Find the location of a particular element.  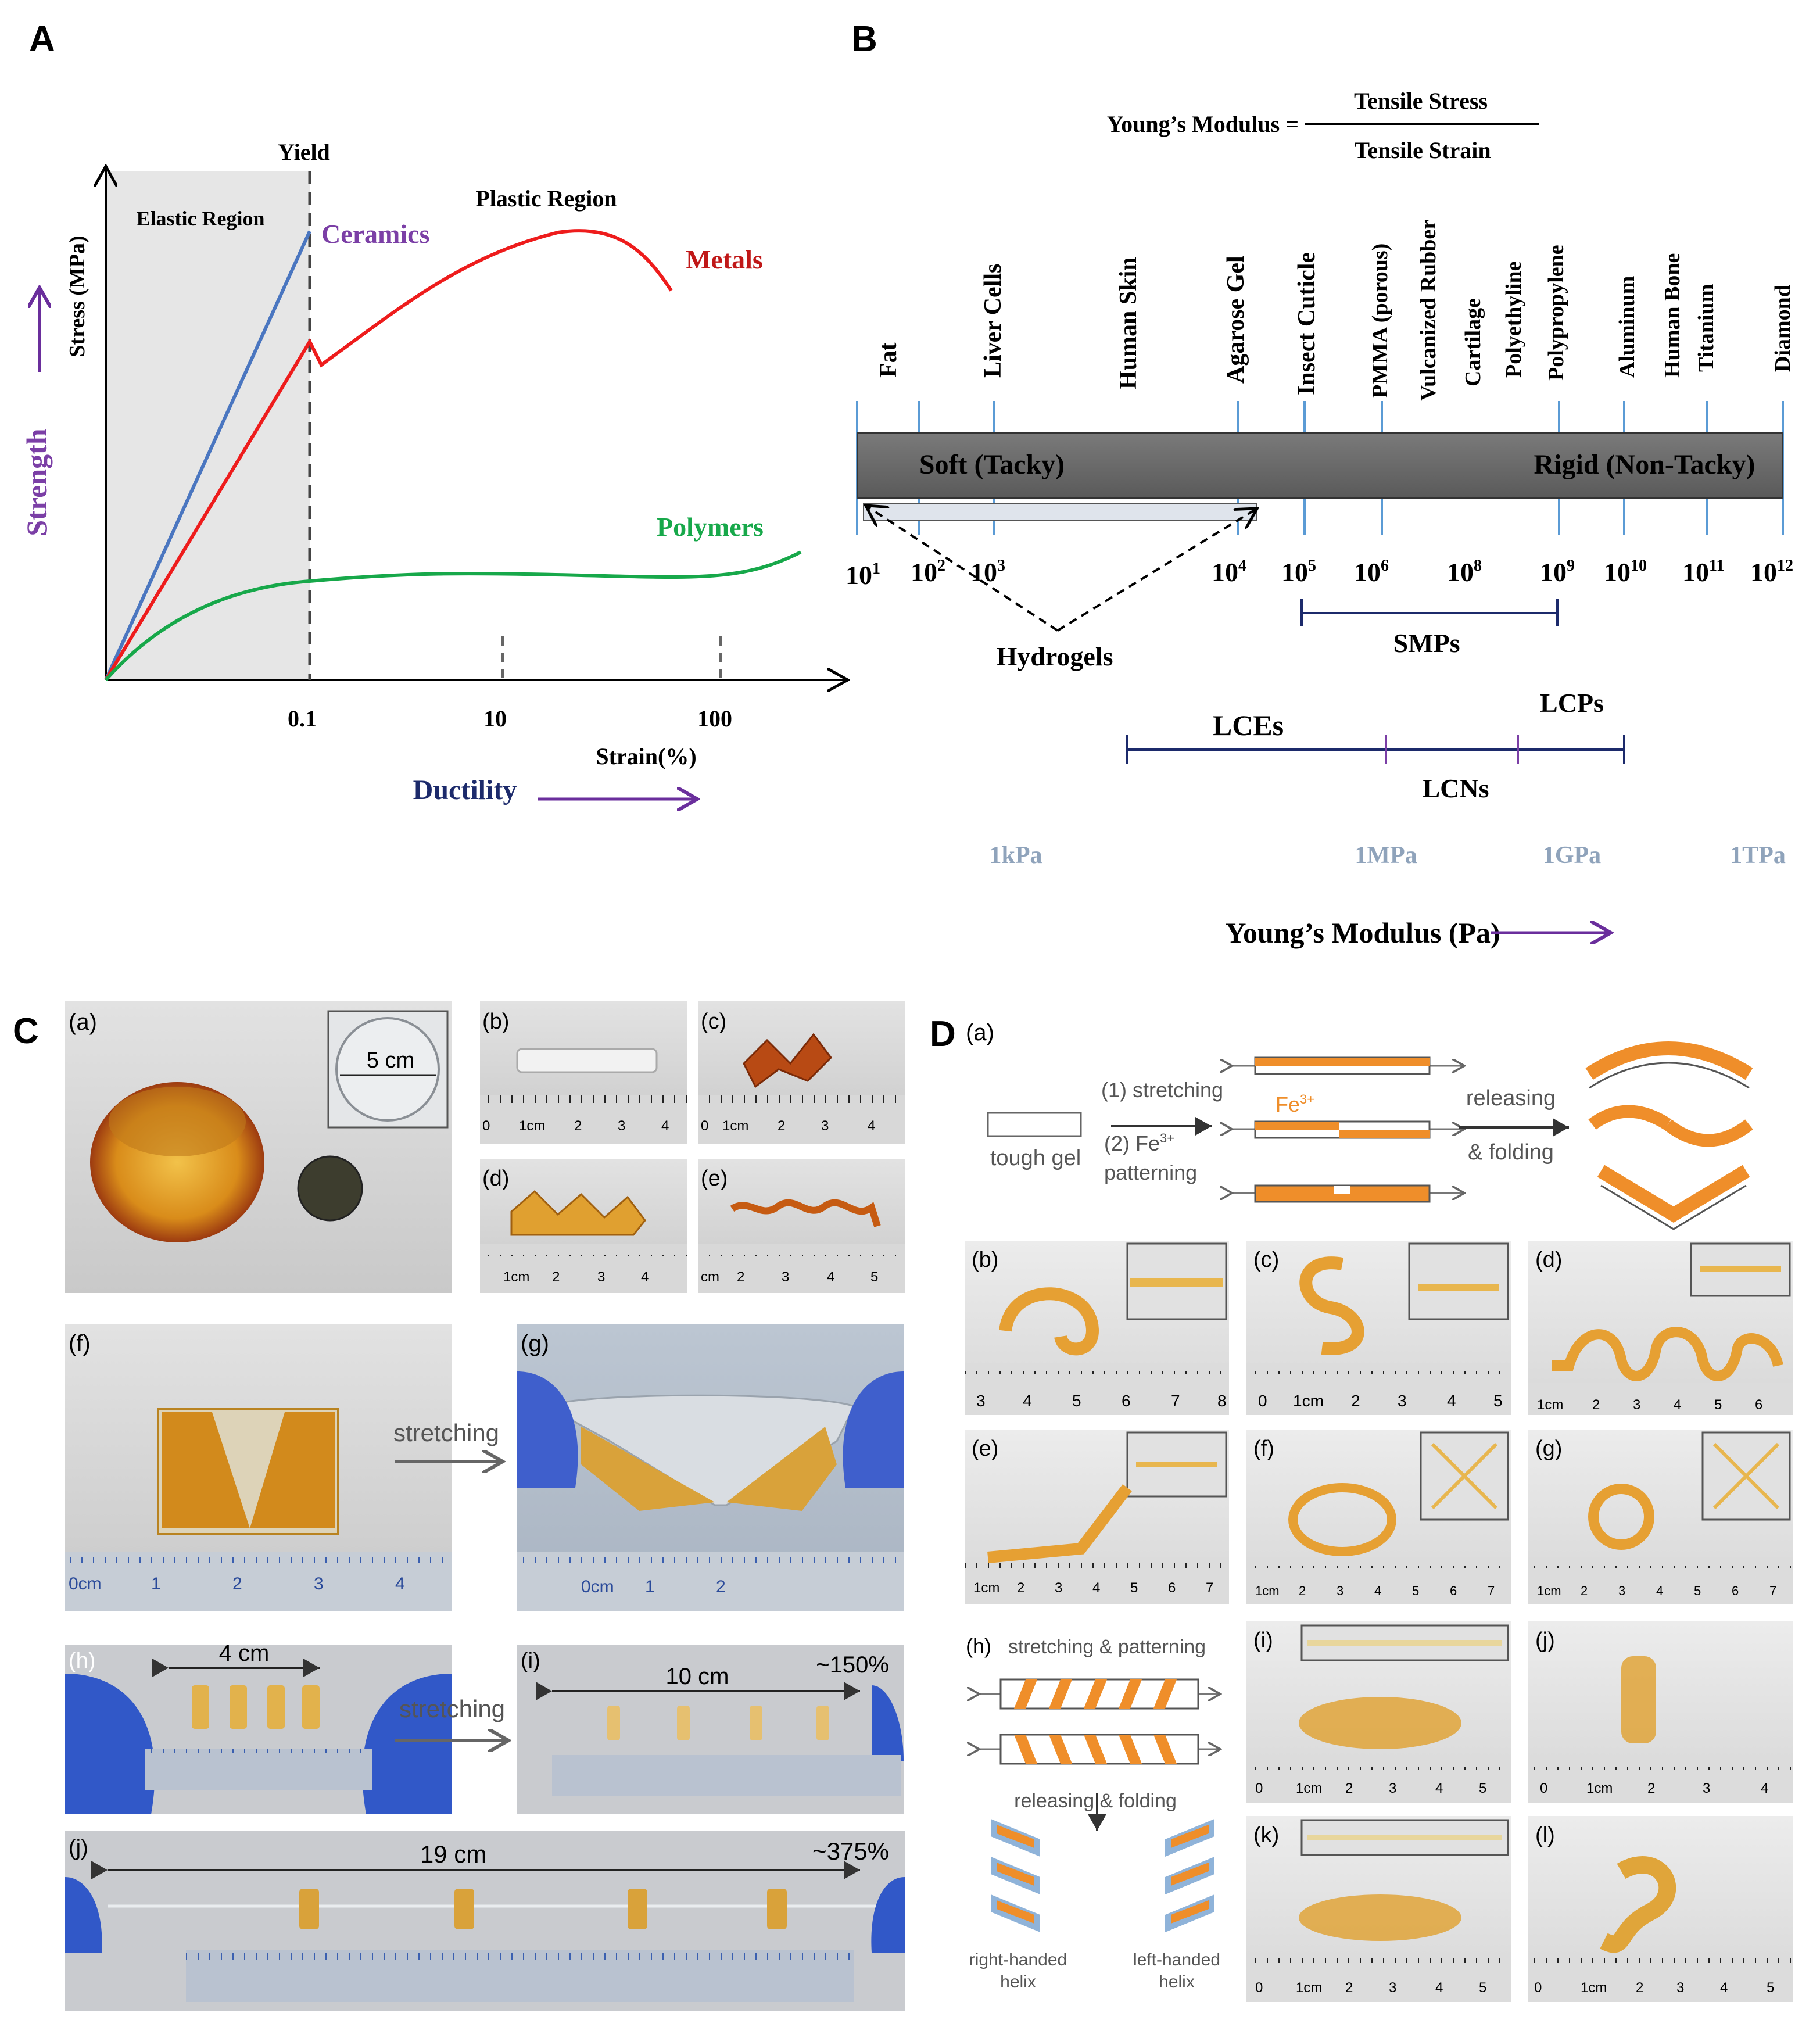

lcps-range is located at coordinates (1571, 750).